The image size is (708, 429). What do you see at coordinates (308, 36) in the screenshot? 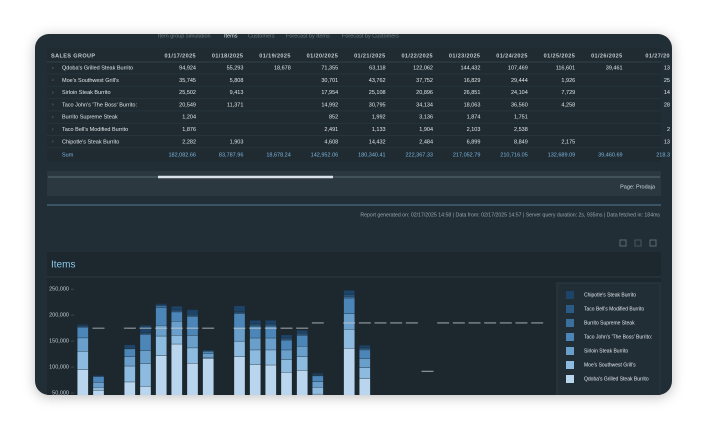
I see `tab: Forecast by Items` at bounding box center [308, 36].